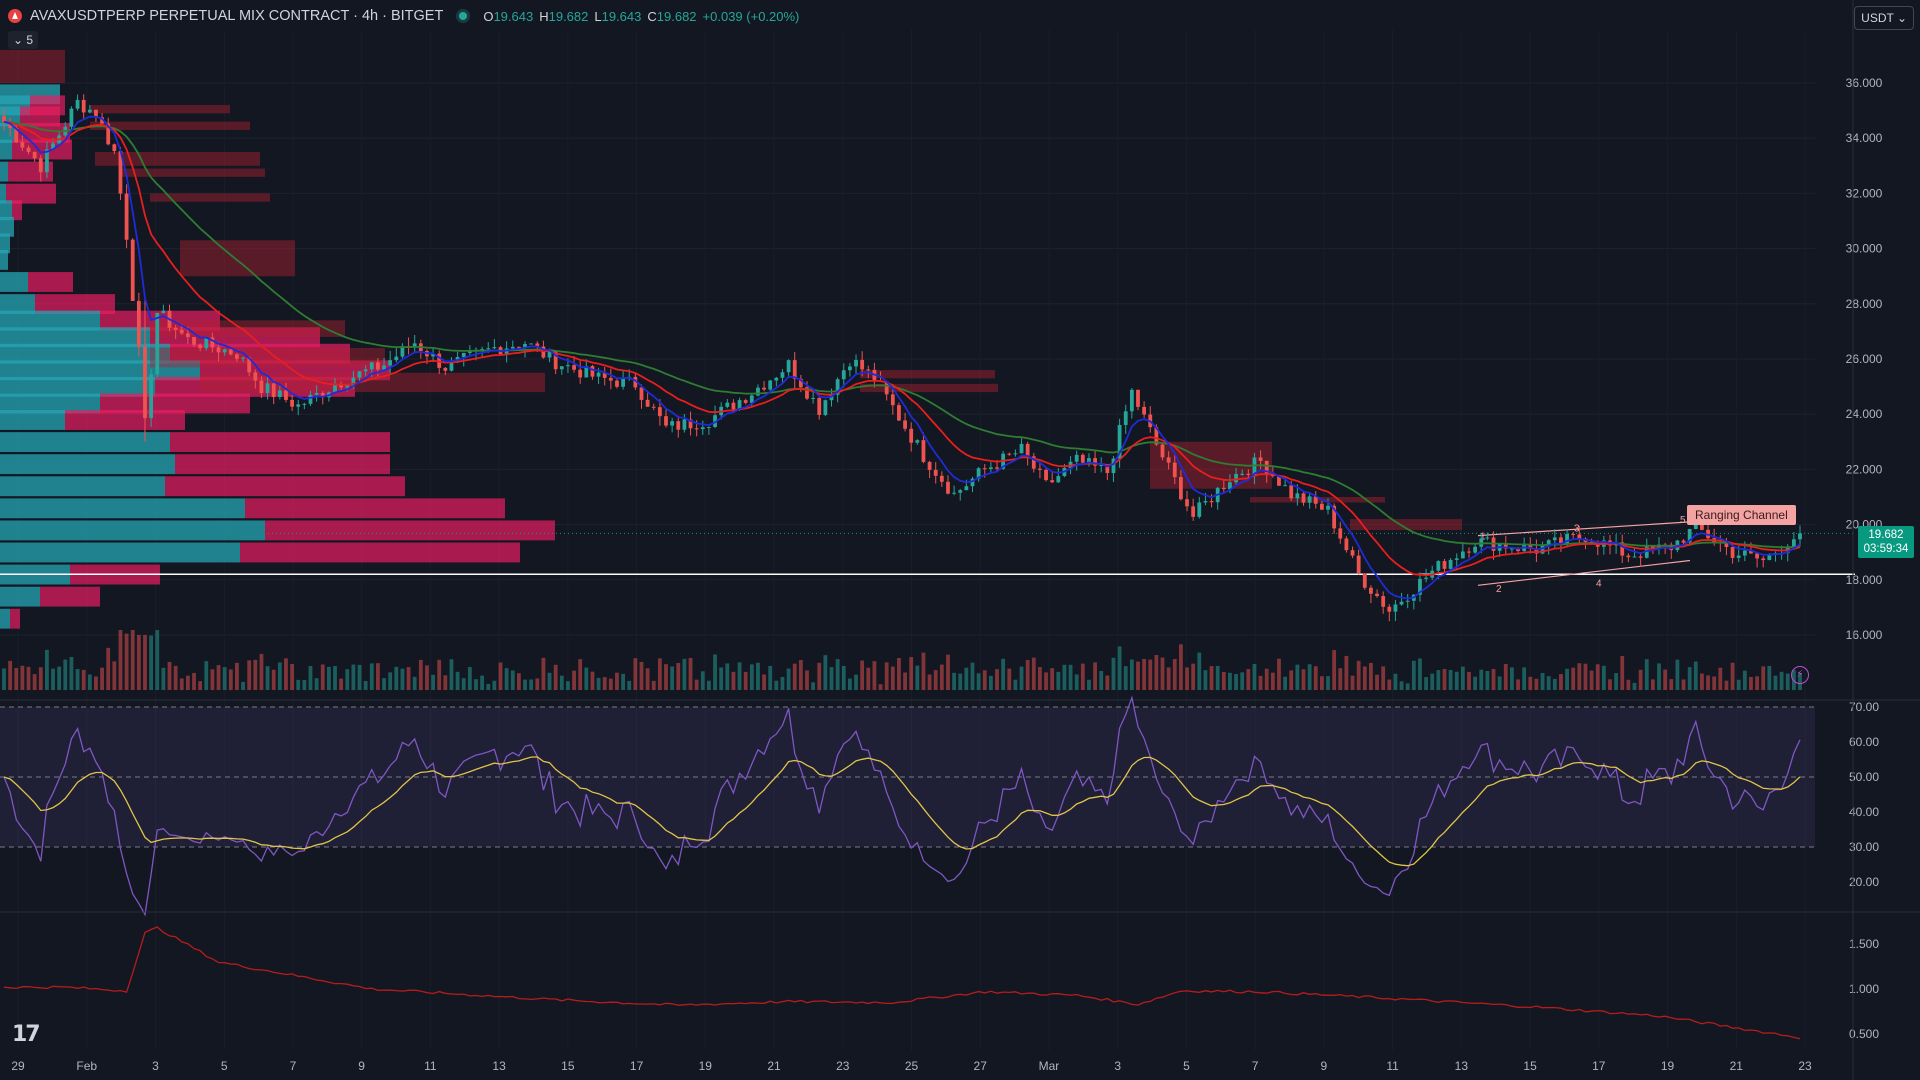  I want to click on indicators-collapse-button: ⌄ 5, so click(23, 40).